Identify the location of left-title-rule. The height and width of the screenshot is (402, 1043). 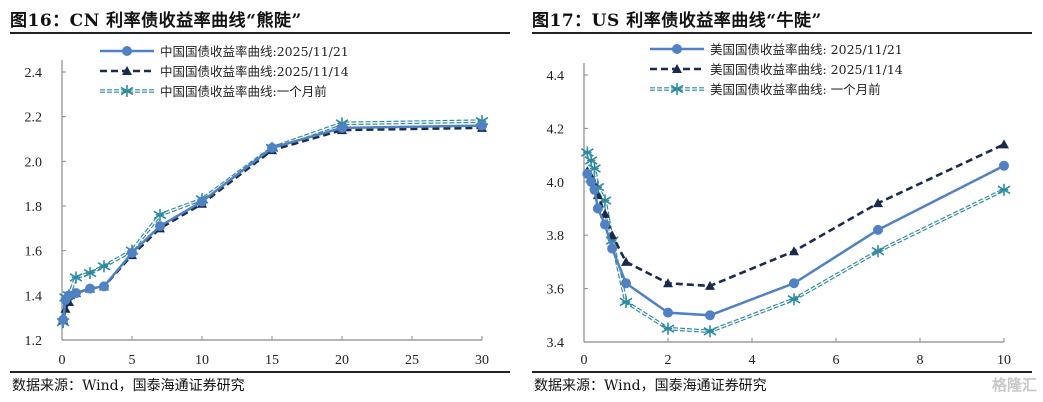
(260, 33).